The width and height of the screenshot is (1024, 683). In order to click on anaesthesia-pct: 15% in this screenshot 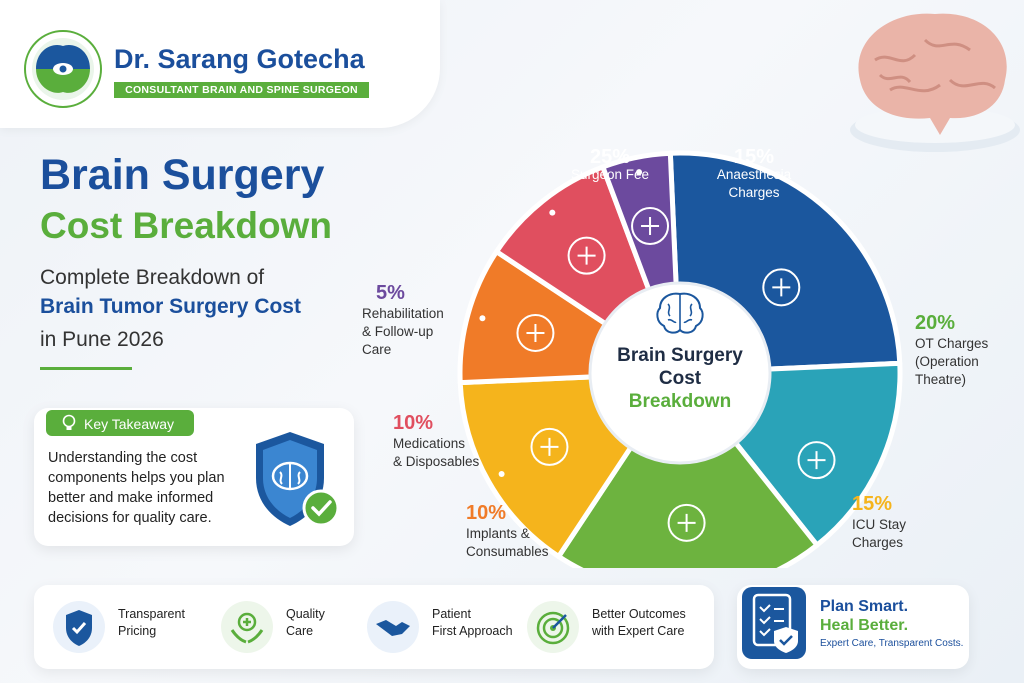, I will do `click(754, 157)`.